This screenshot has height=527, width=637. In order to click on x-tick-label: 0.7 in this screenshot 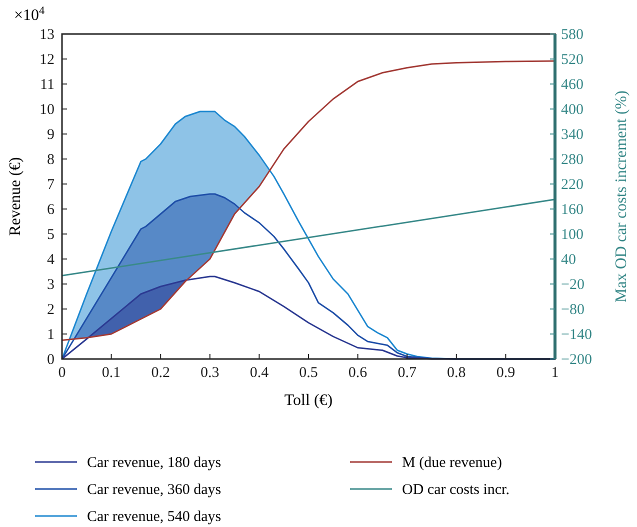, I will do `click(407, 373)`.